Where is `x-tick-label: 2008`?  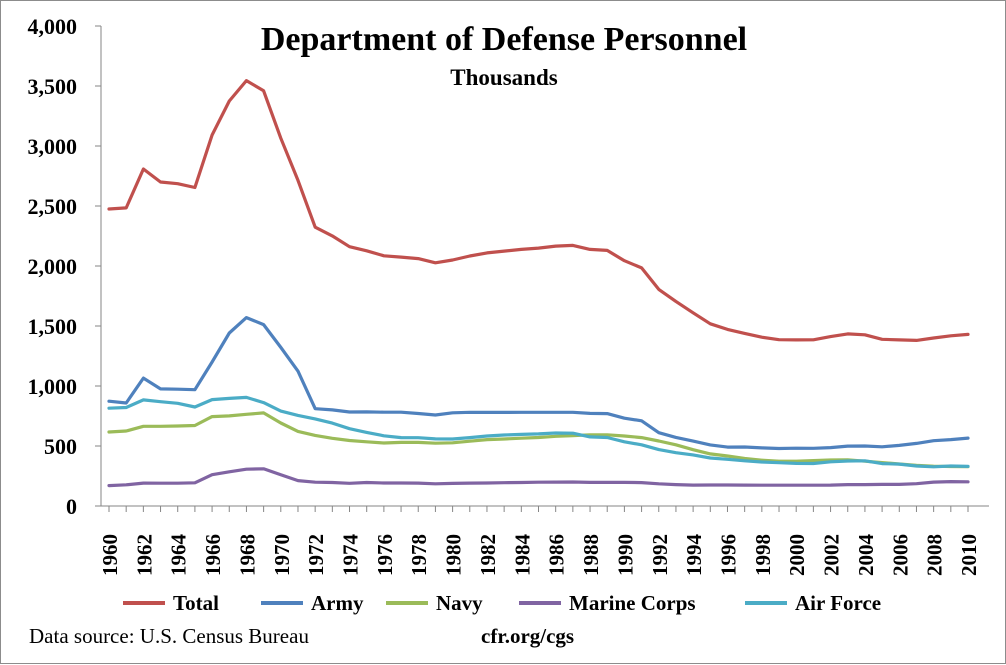
x-tick-label: 2008 is located at coordinates (935, 555).